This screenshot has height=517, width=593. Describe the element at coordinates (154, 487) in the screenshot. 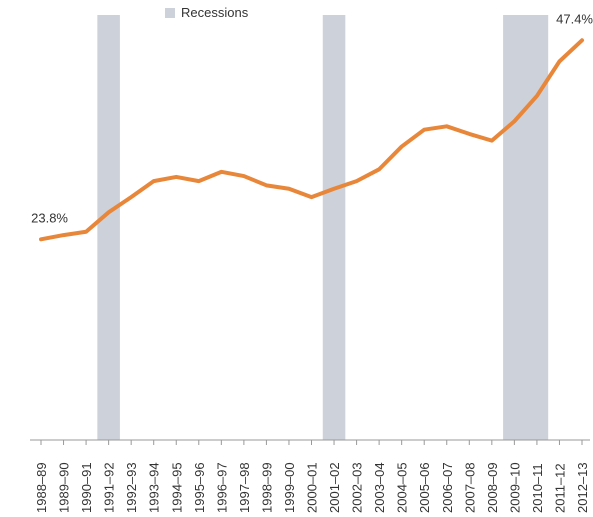

I see `x-tick-label: 1993–94` at that location.